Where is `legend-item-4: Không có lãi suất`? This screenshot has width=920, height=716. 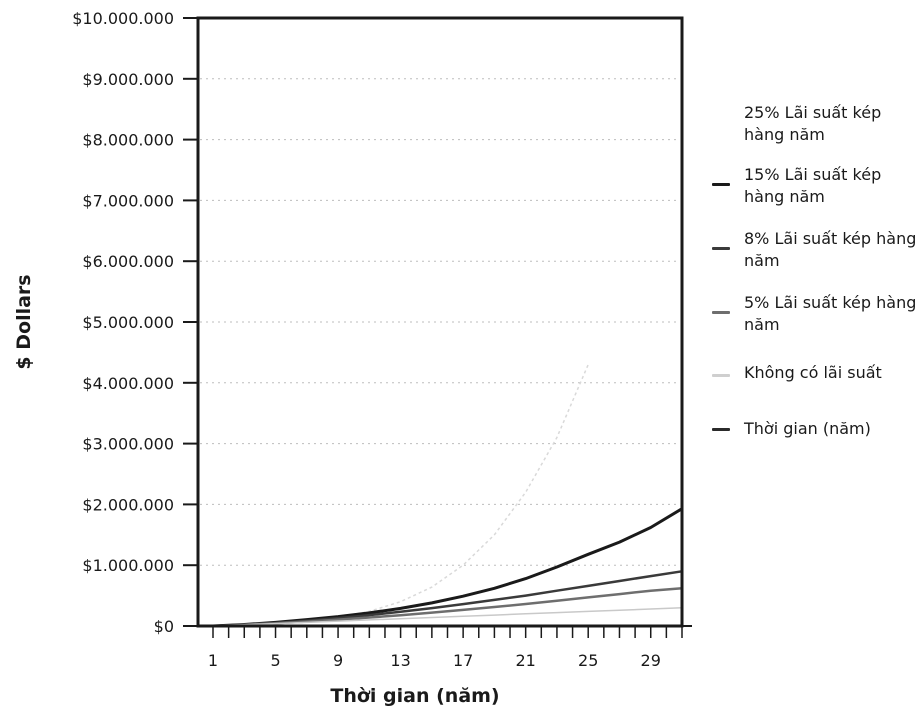 legend-item-4: Không có lãi suất is located at coordinates (813, 373).